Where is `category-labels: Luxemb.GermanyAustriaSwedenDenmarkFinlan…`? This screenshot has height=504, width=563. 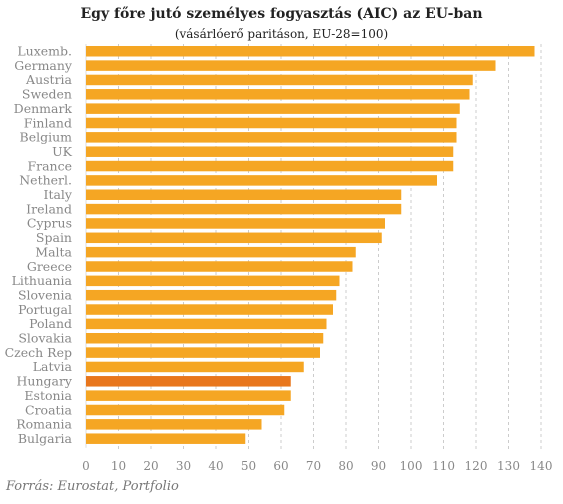
category-labels: Luxemb.GermanyAustriaSwedenDenmarkFinlan… is located at coordinates (39, 245).